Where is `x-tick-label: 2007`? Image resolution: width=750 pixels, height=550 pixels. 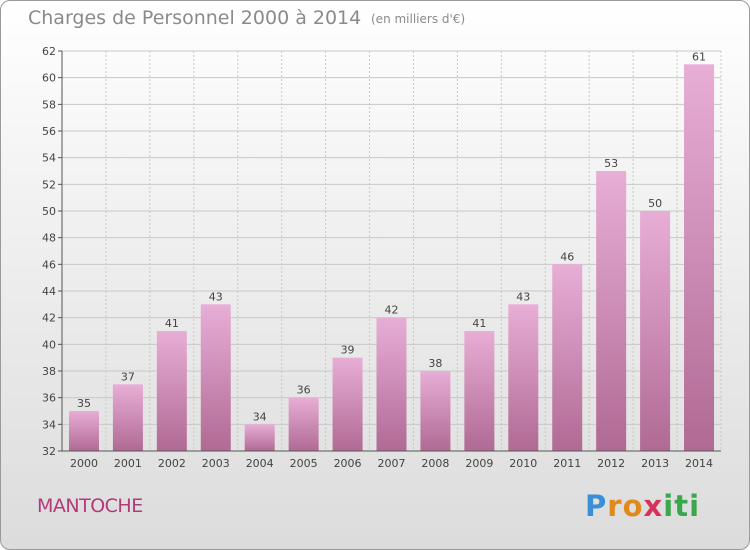
x-tick-label: 2007 is located at coordinates (392, 463).